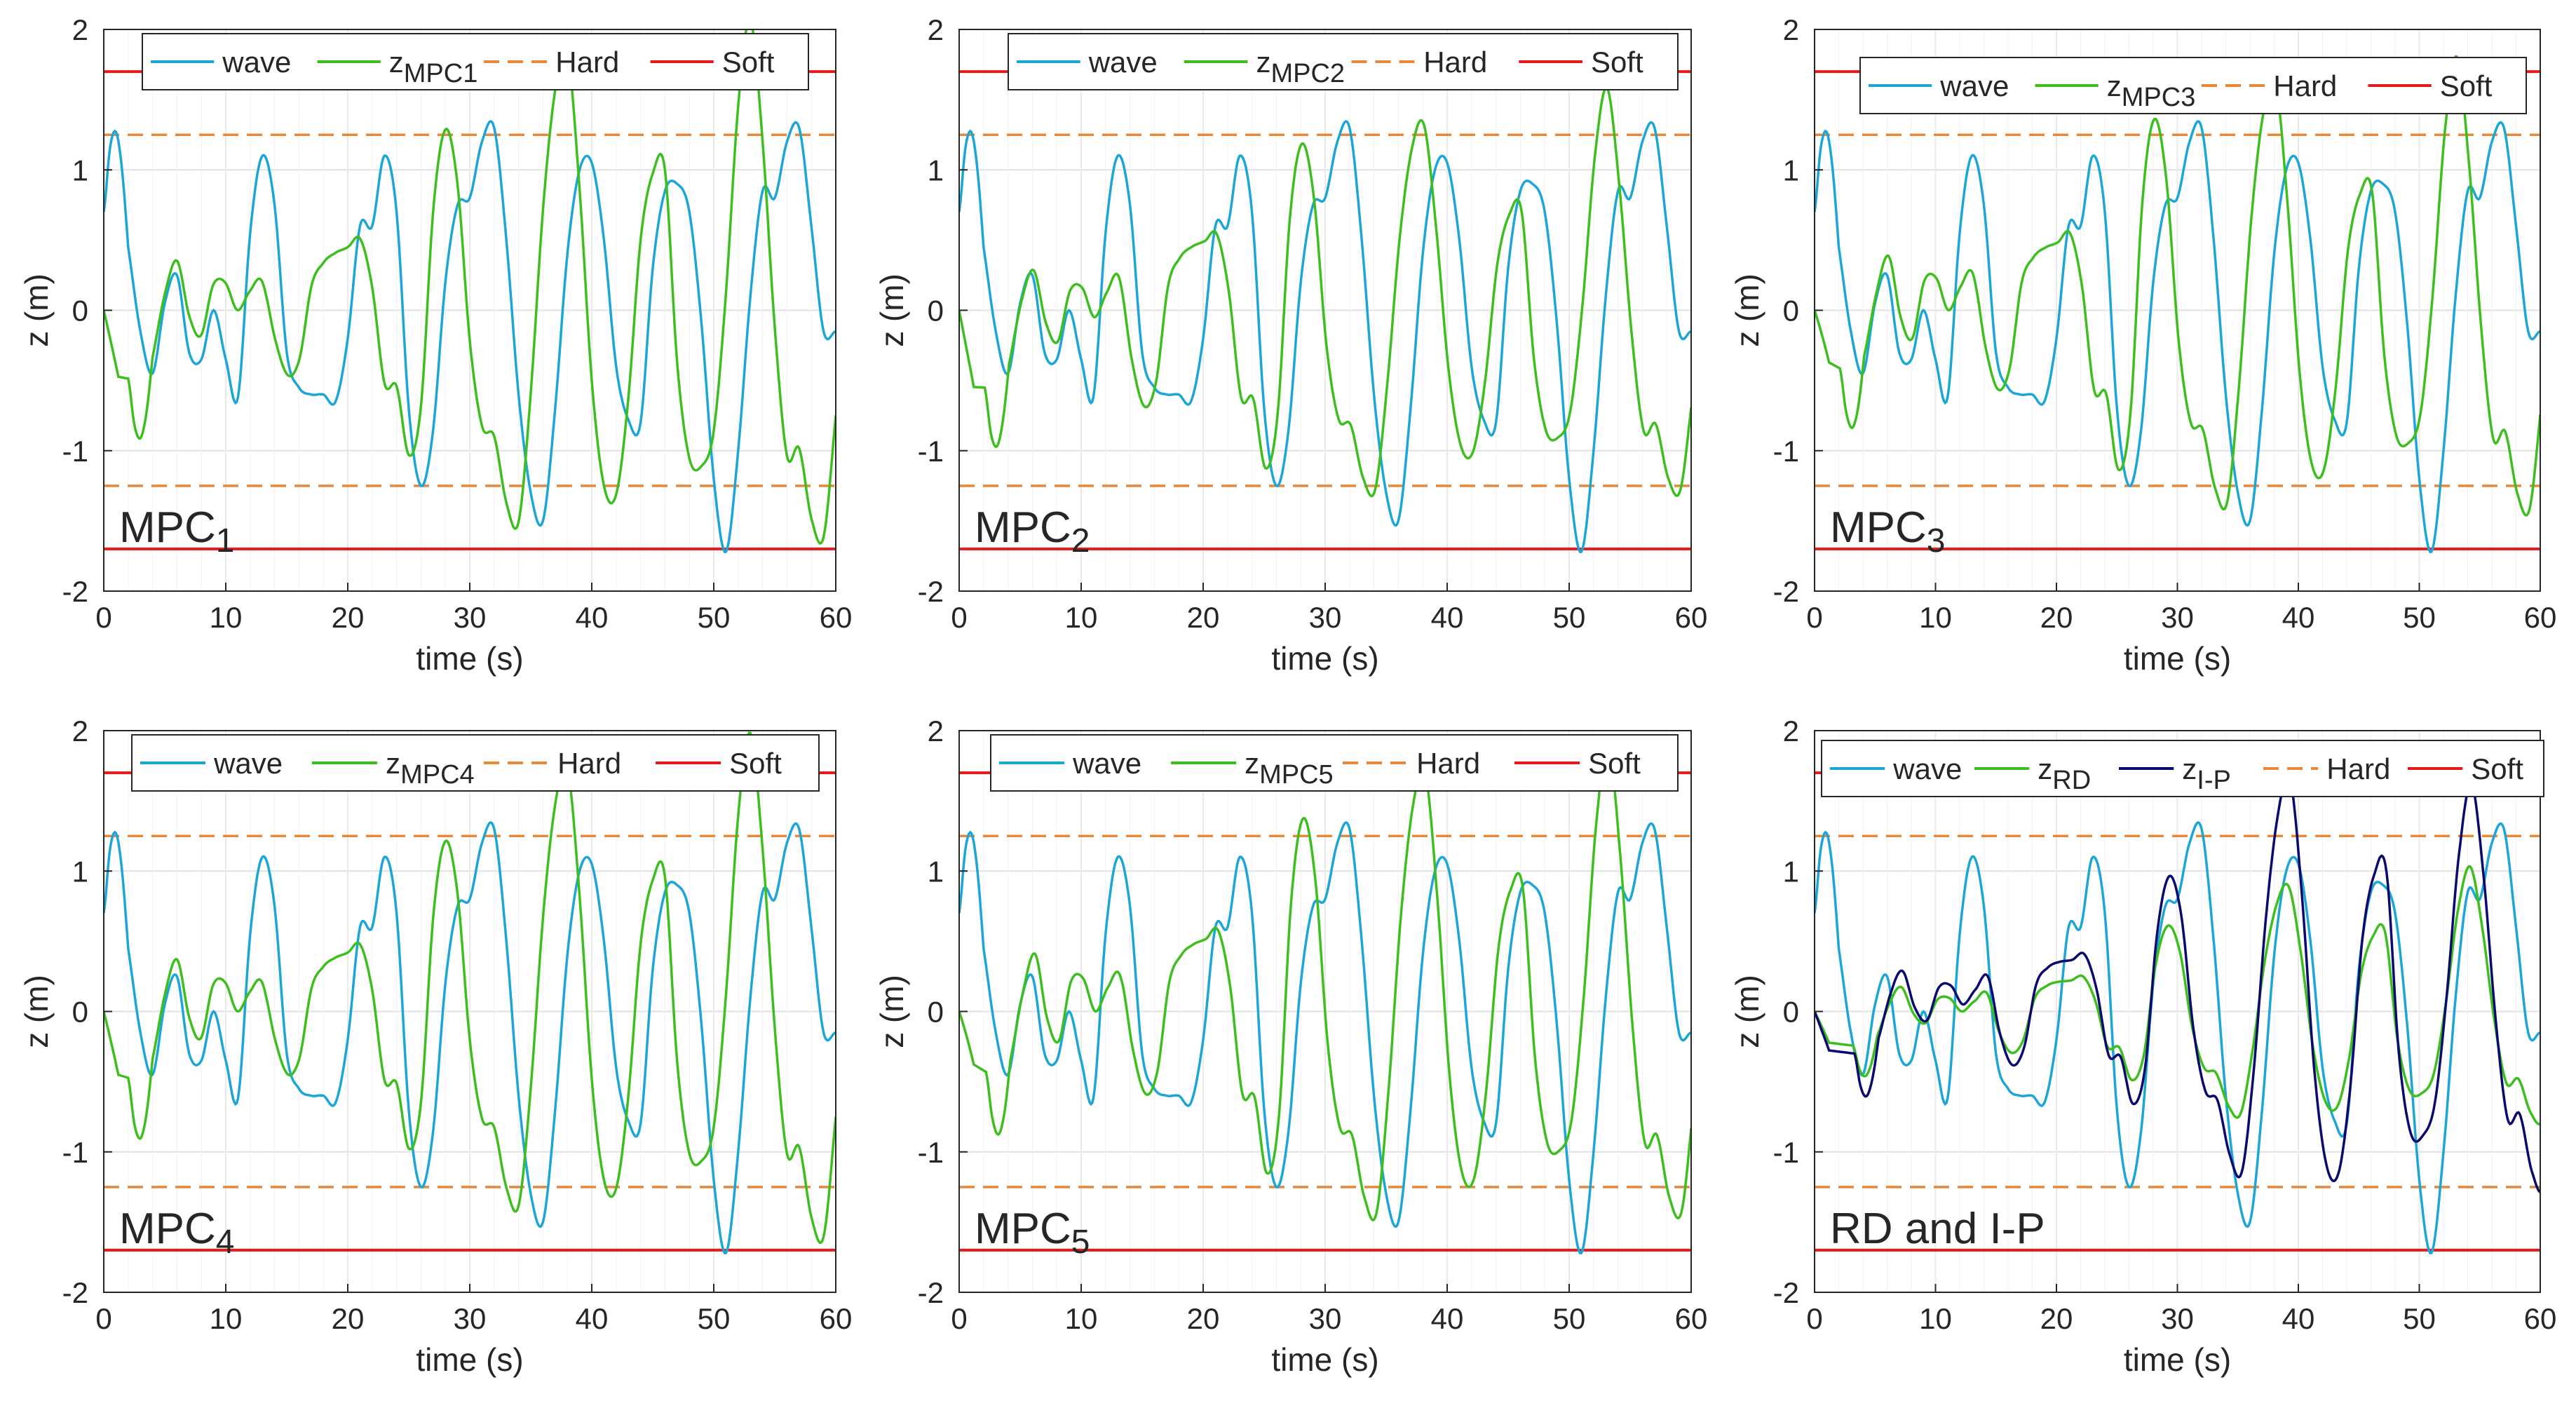  I want to click on panel-label: MPC1, so click(176, 531).